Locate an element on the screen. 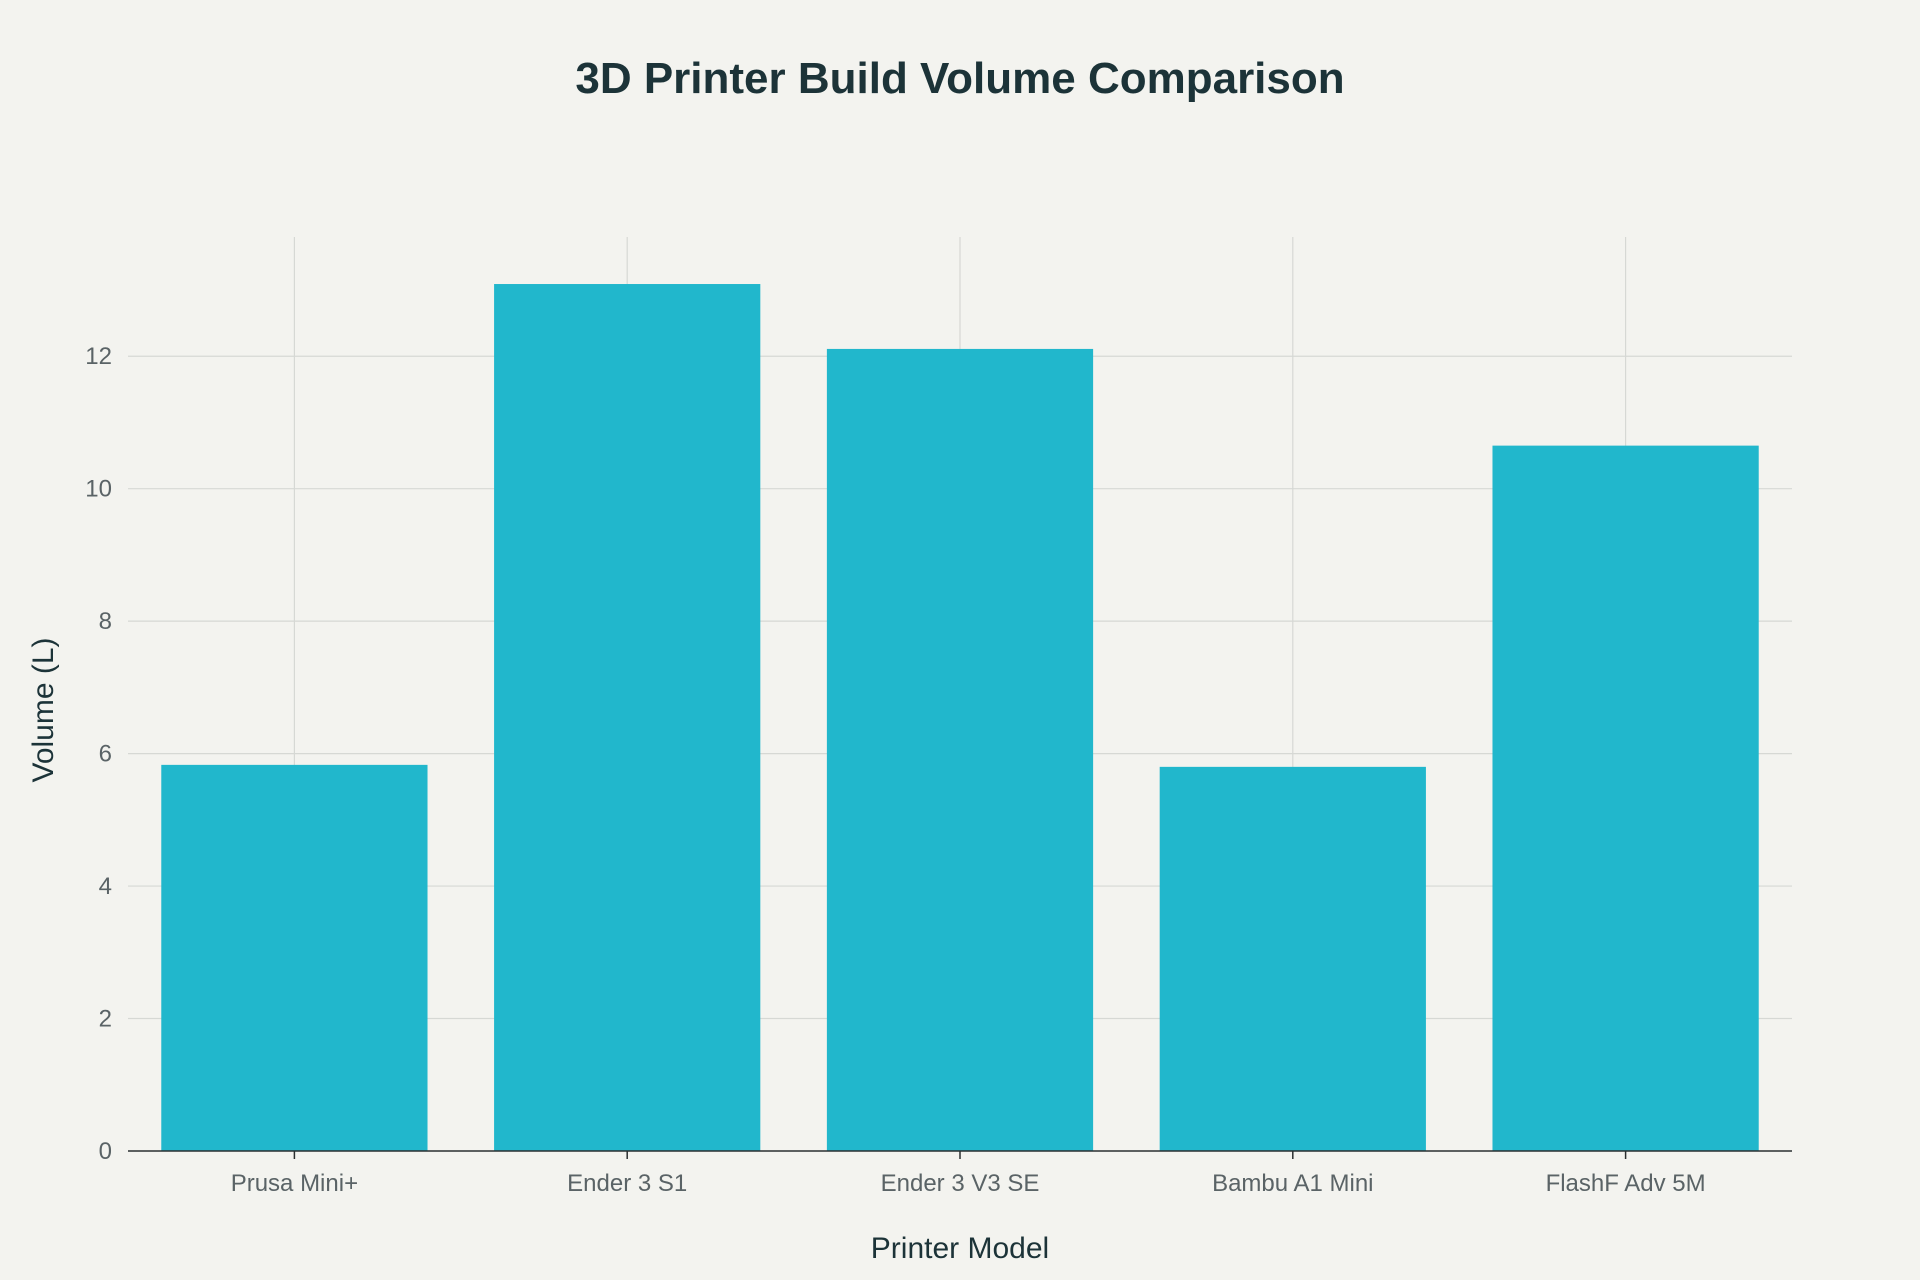  y-tick-label: 6 is located at coordinates (105, 754).